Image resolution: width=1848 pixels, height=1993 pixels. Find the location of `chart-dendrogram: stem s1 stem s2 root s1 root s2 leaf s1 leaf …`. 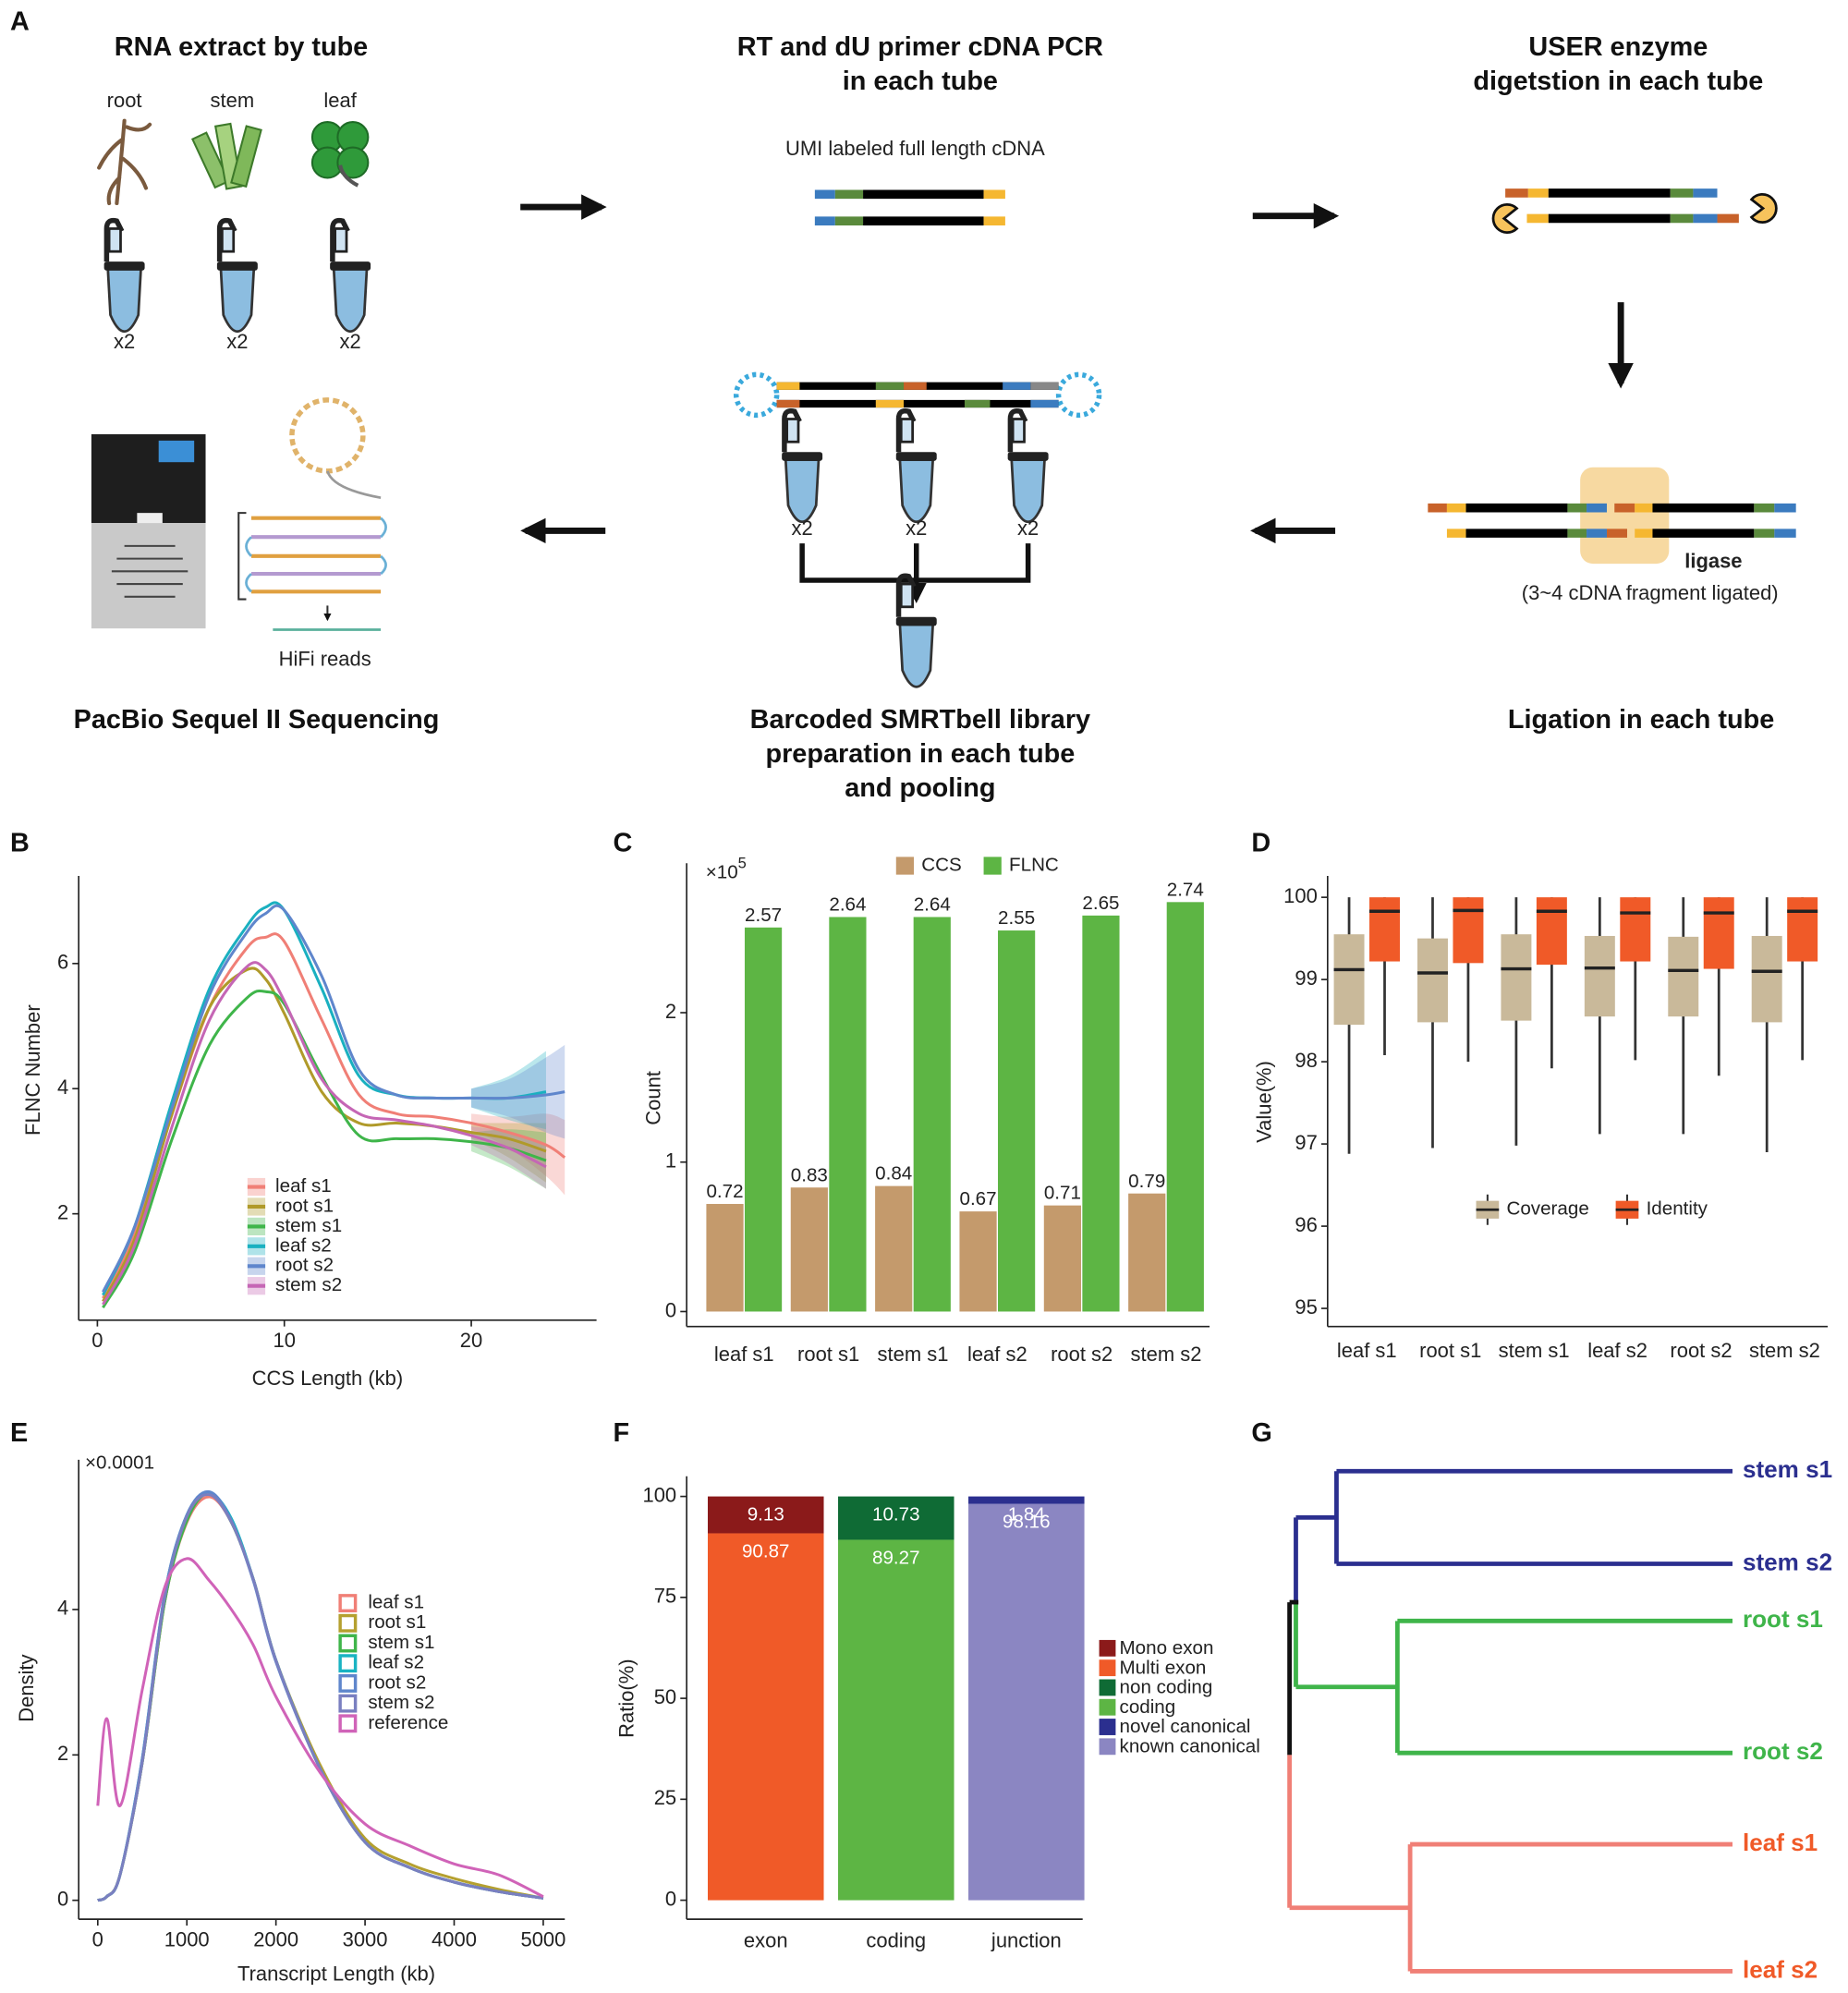

chart-dendrogram: stem s1 stem s2 root s1 root s2 leaf s1 leaf … is located at coordinates (1559, 1719).